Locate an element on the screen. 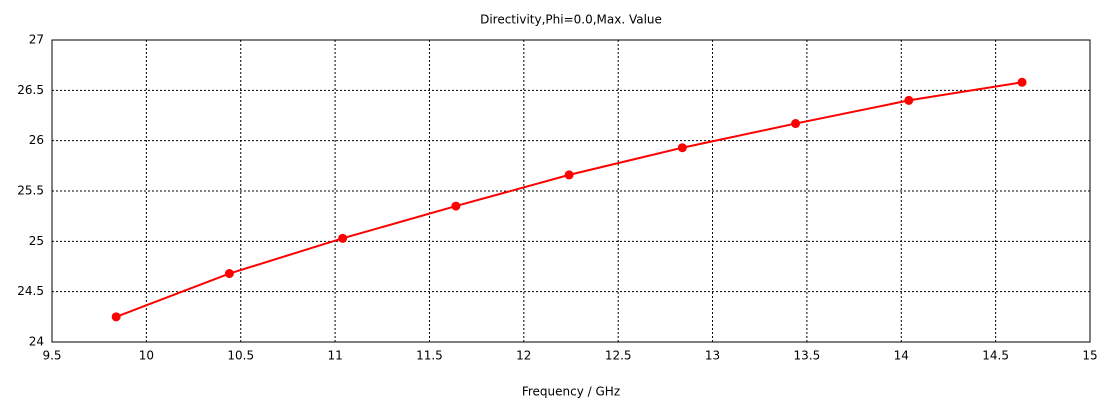 Image resolution: width=1105 pixels, height=404 pixels. y-tick-label: 27 is located at coordinates (36, 40).